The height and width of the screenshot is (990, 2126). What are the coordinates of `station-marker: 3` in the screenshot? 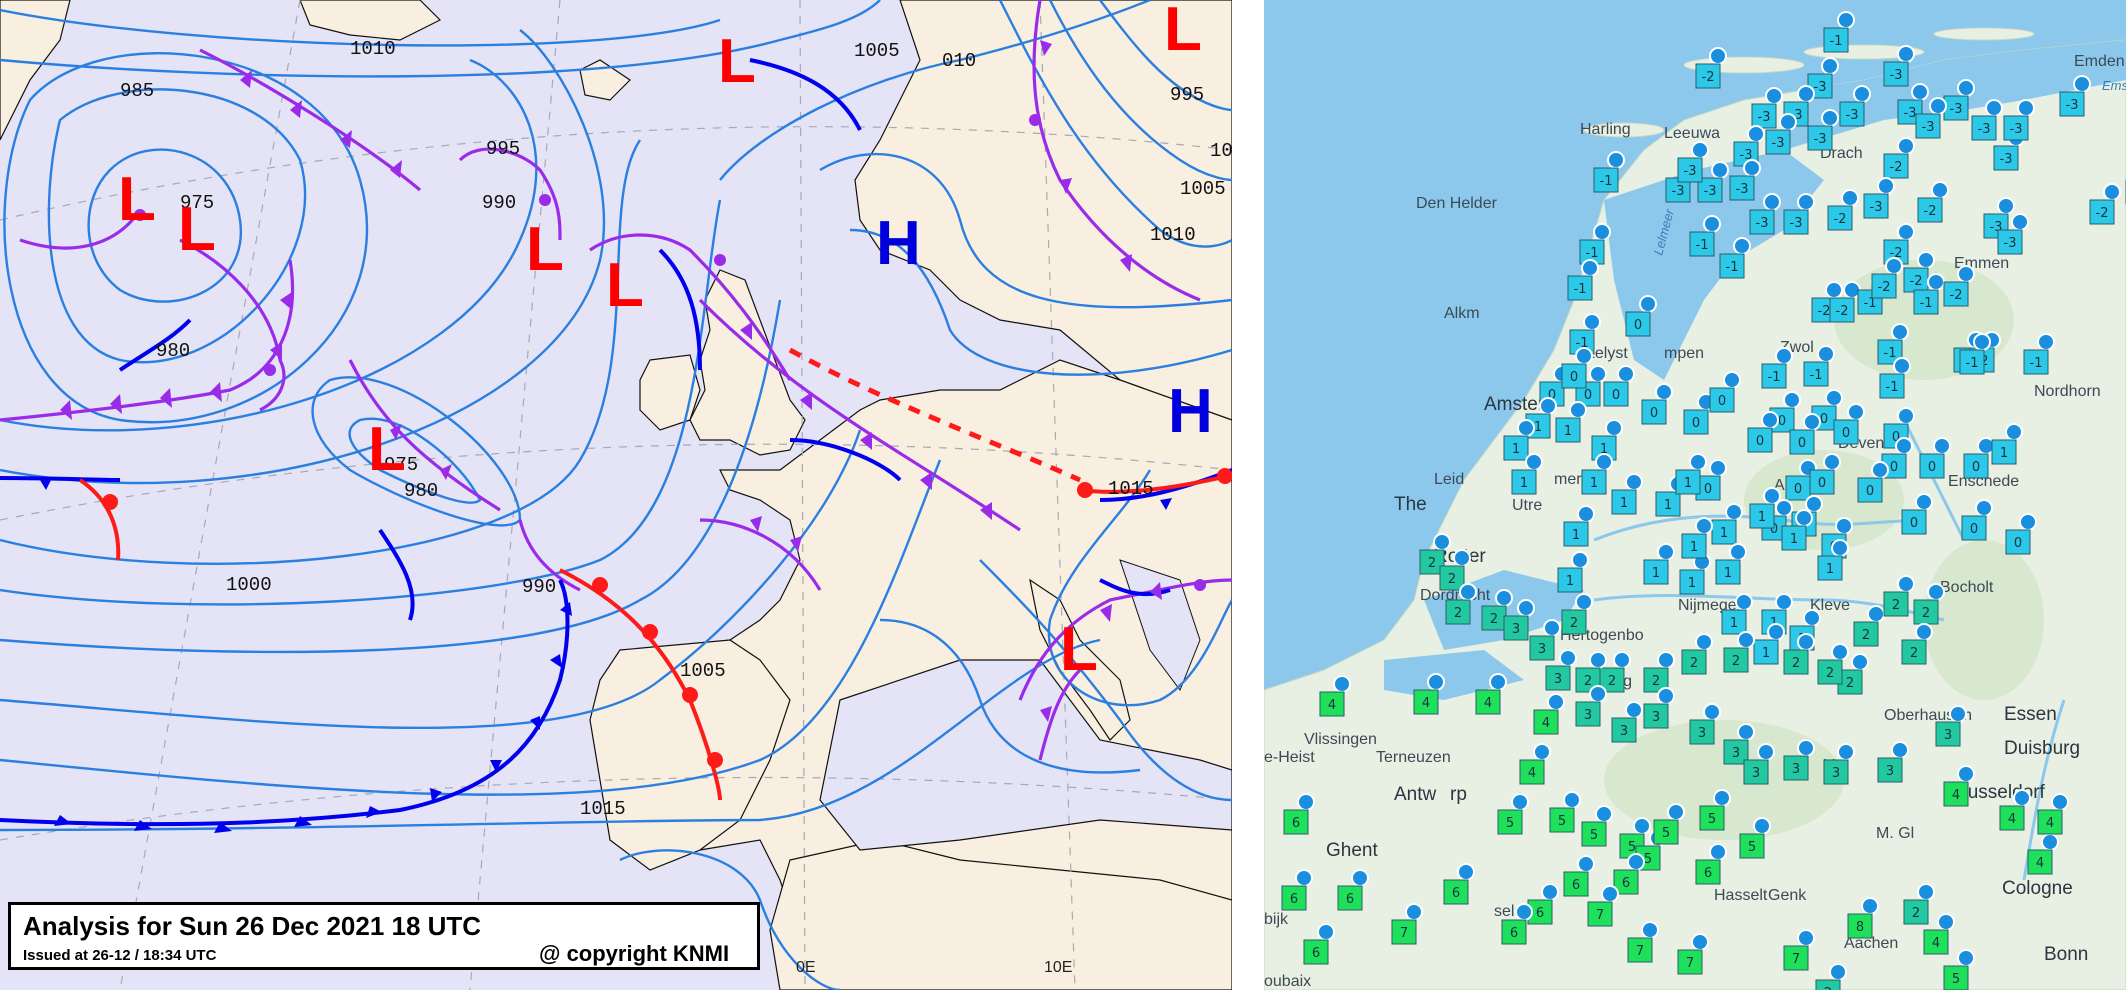 It's located at (1705, 724).